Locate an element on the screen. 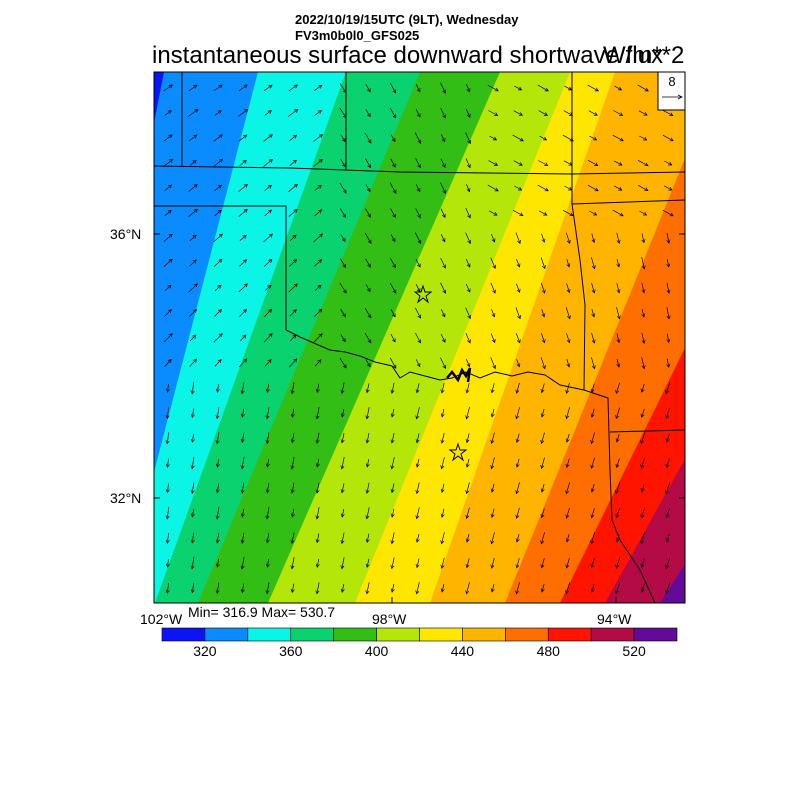  colorbar-tick-label: 320 is located at coordinates (205, 651).